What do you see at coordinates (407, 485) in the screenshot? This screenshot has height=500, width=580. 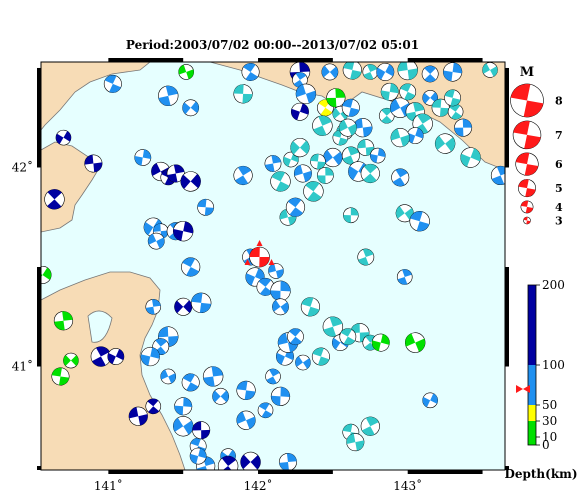 I see `x-tick-label: 143˚` at bounding box center [407, 485].